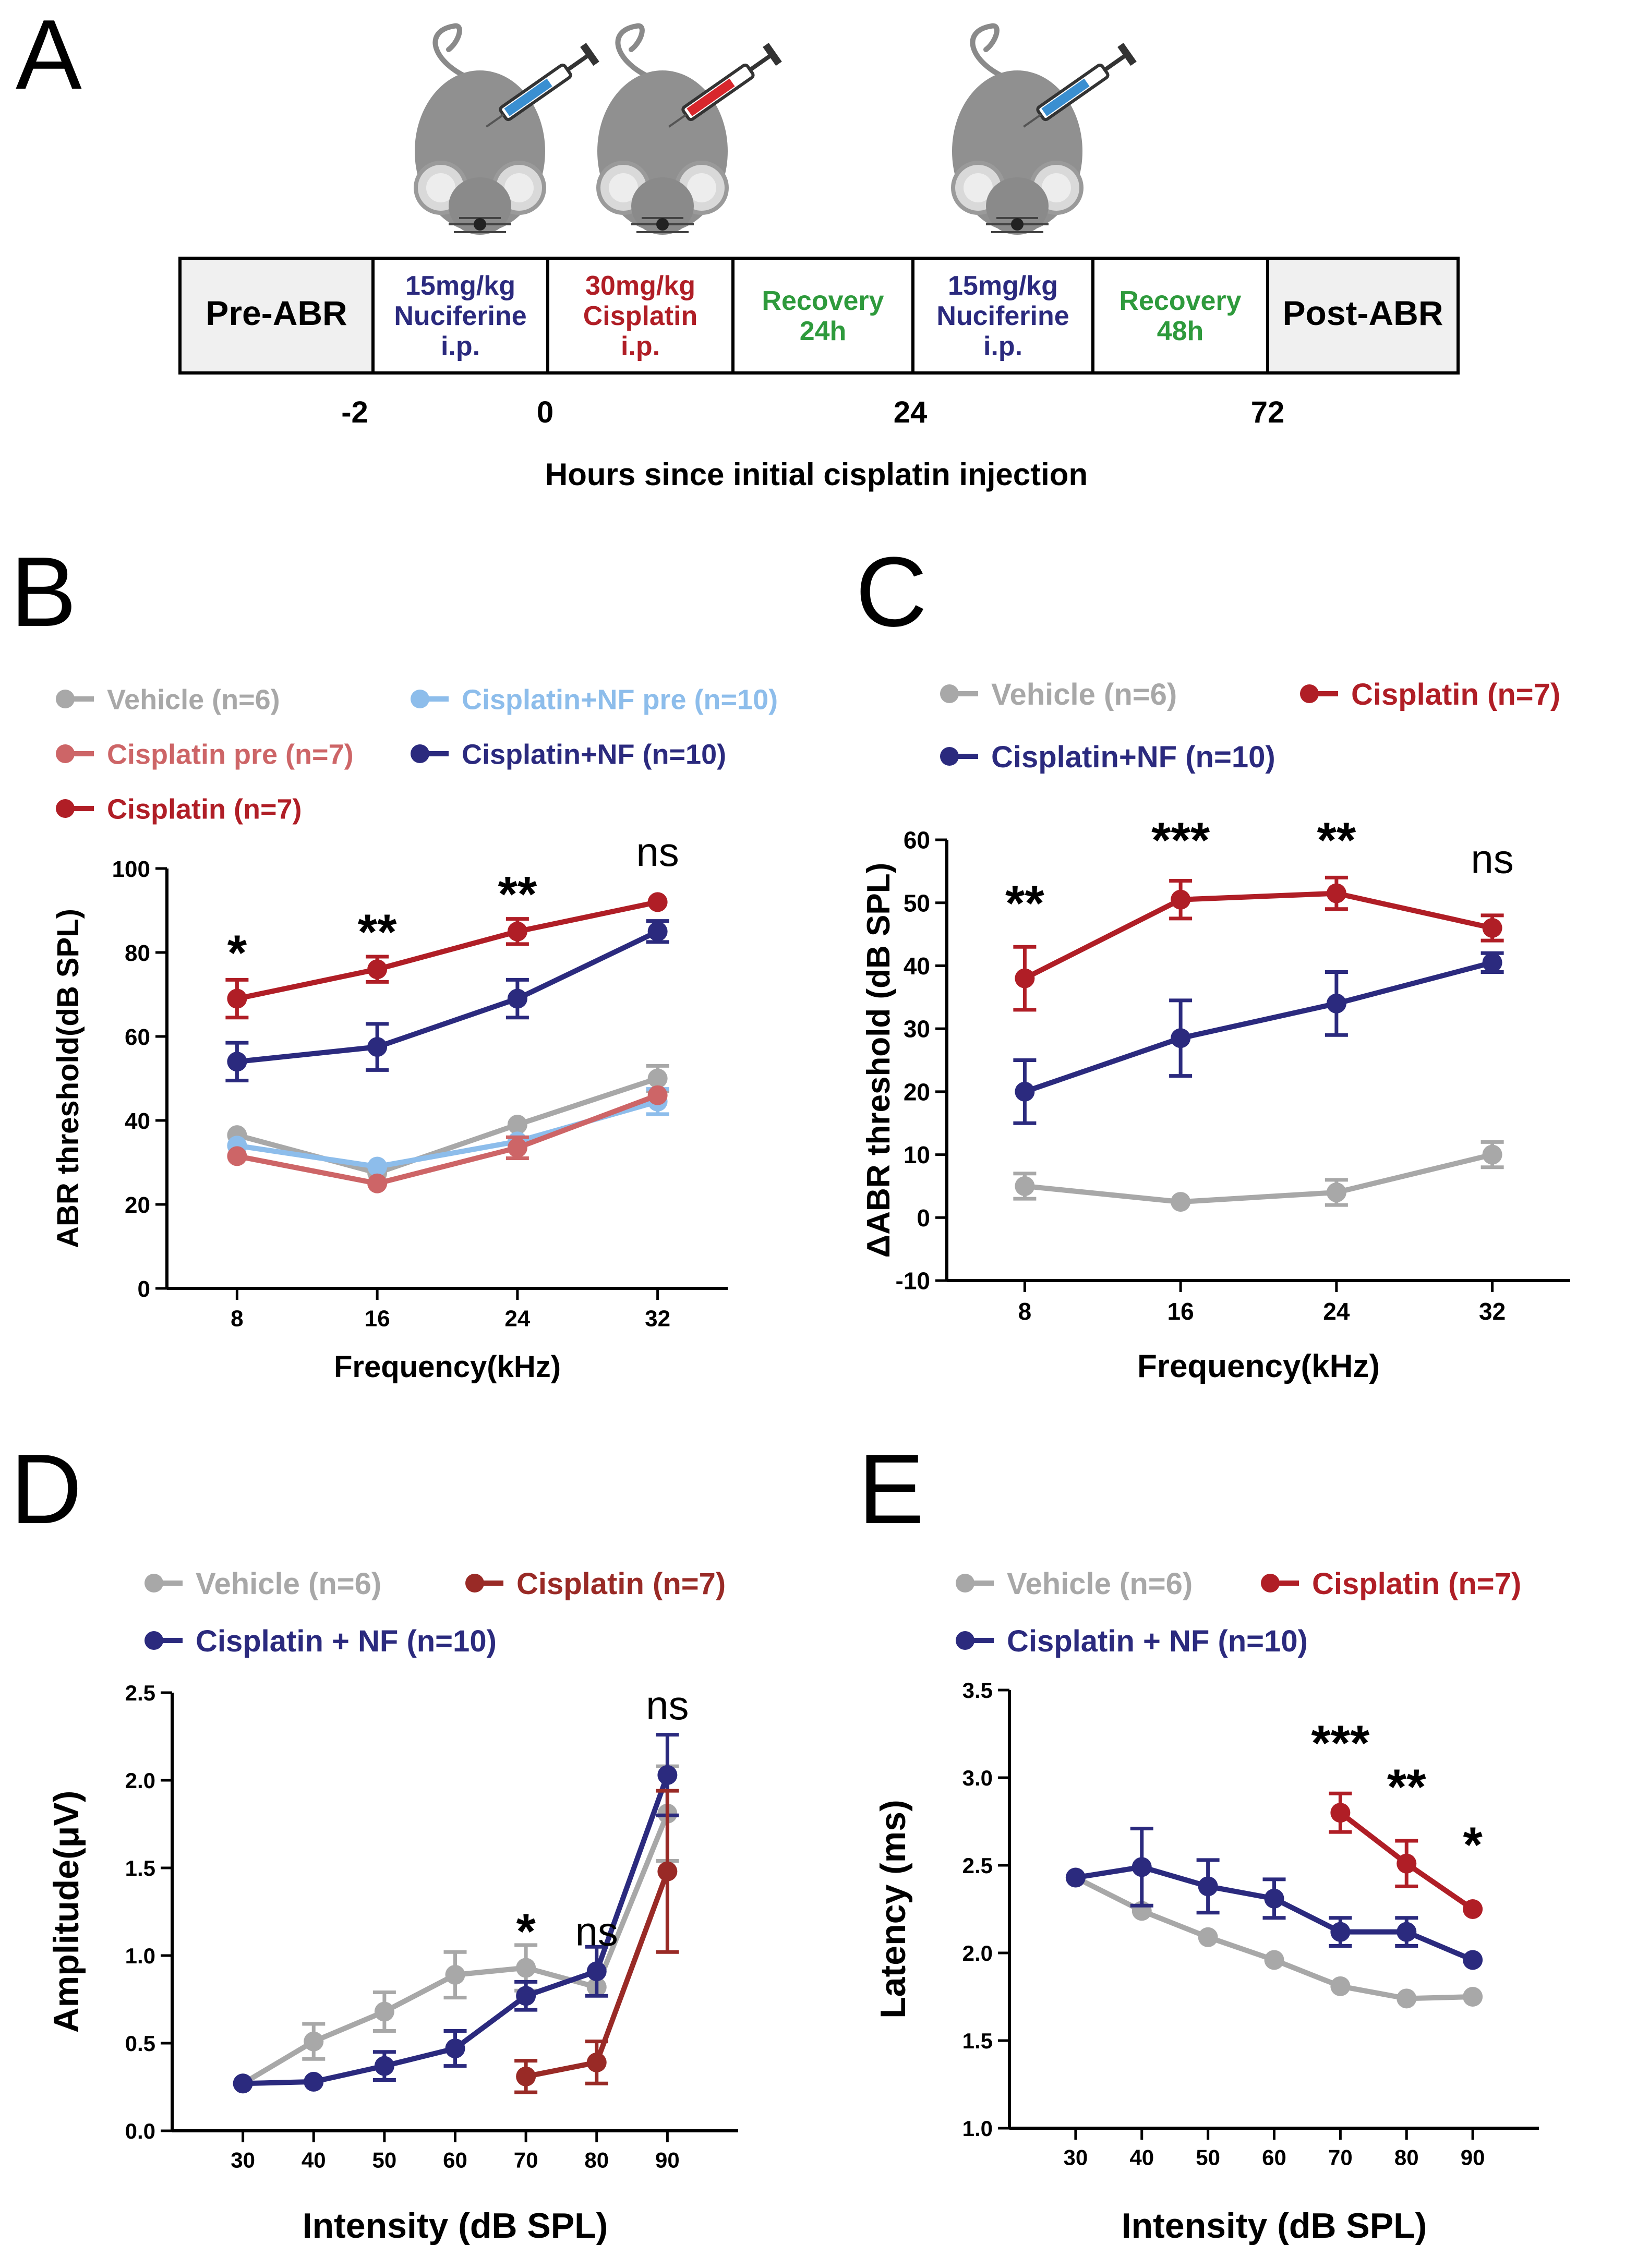 The image size is (1625, 2268). What do you see at coordinates (1017, 224) in the screenshot?
I see `mouse-nose` at bounding box center [1017, 224].